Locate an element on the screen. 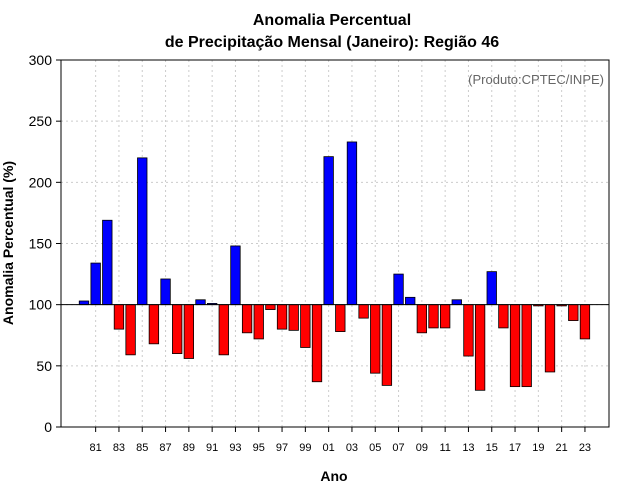 The image size is (640, 500). credit-label: (Produto:CPTEC/INPE) is located at coordinates (536, 79).